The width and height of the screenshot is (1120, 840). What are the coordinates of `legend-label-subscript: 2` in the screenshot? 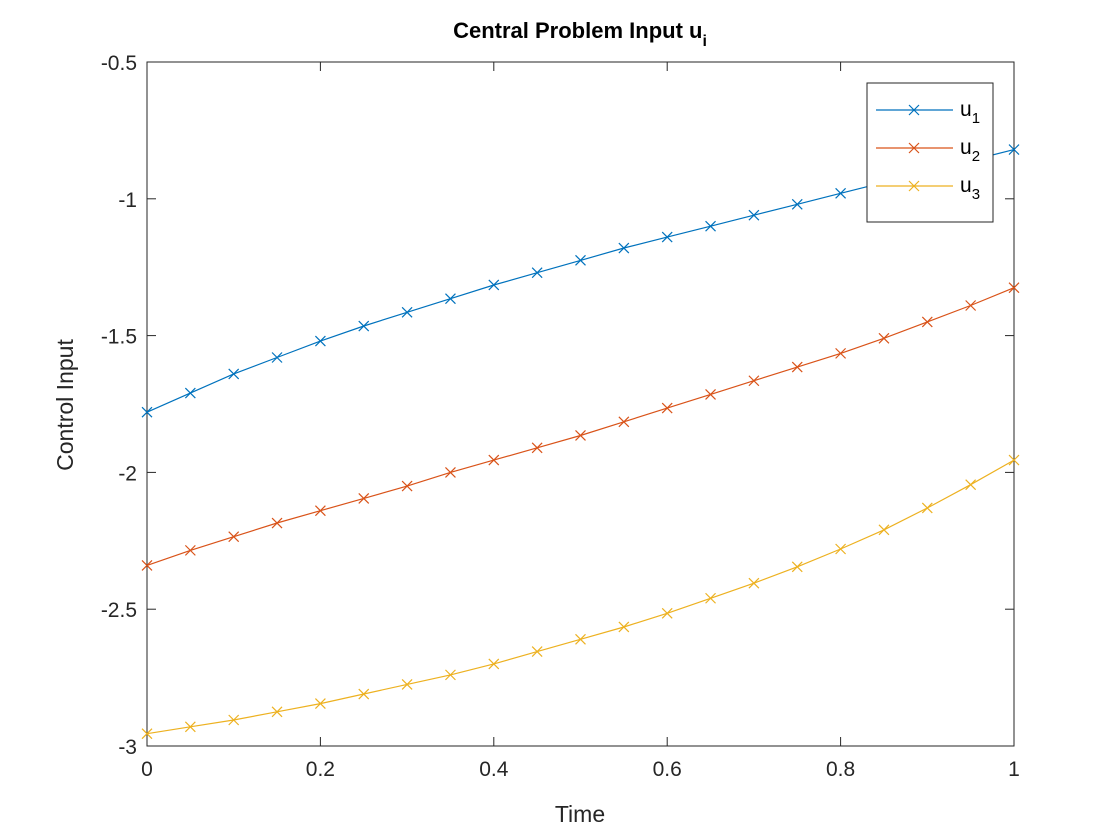 It's located at (976, 156).